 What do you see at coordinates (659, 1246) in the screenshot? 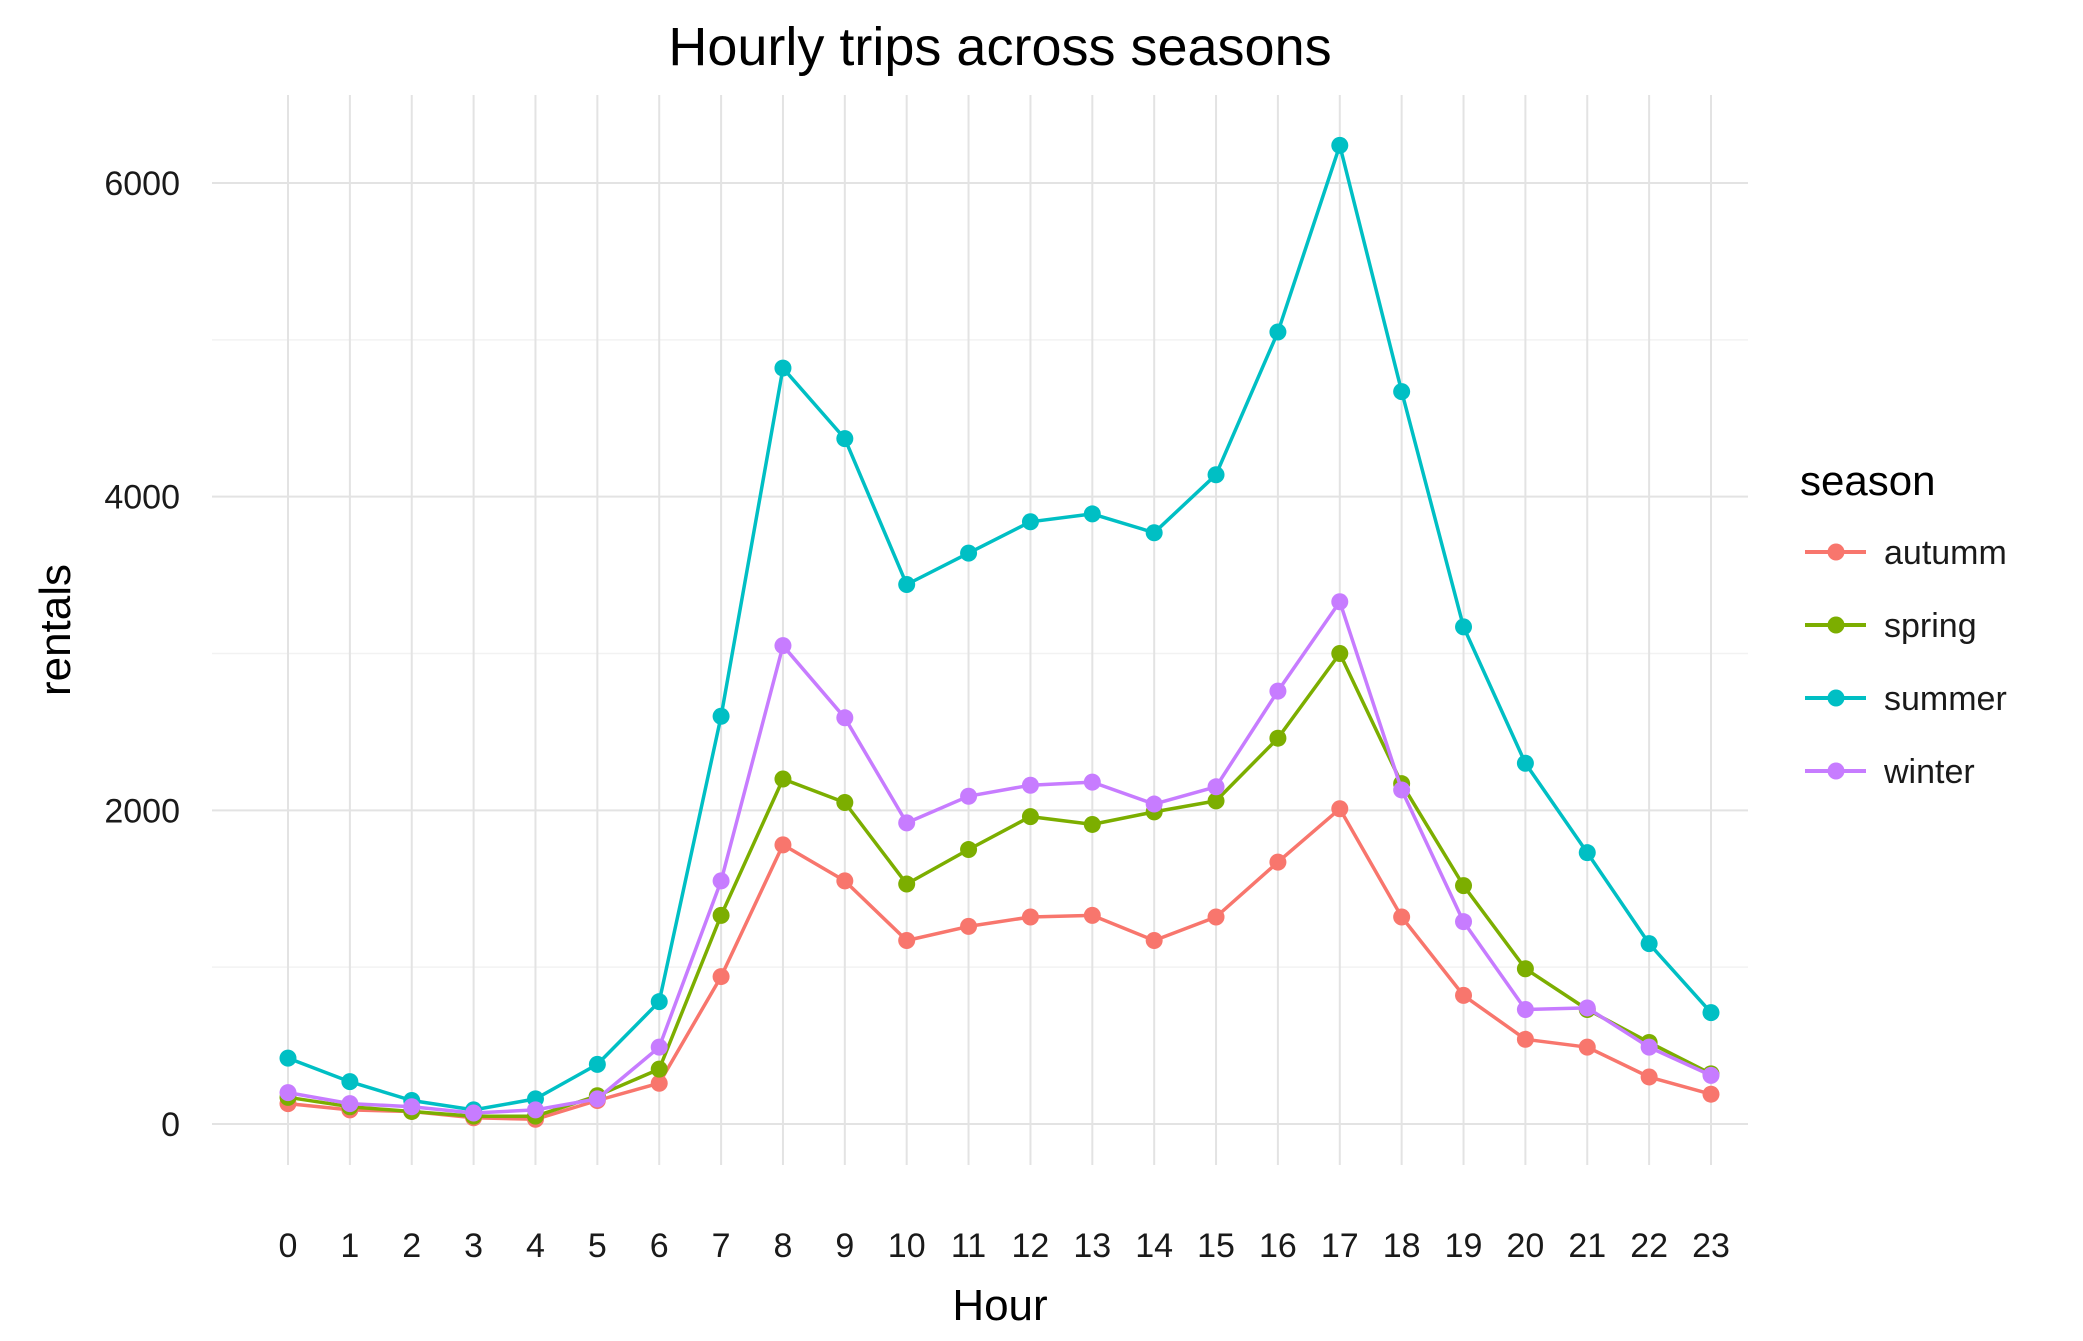
I see `x-tick-label: 6` at bounding box center [659, 1246].